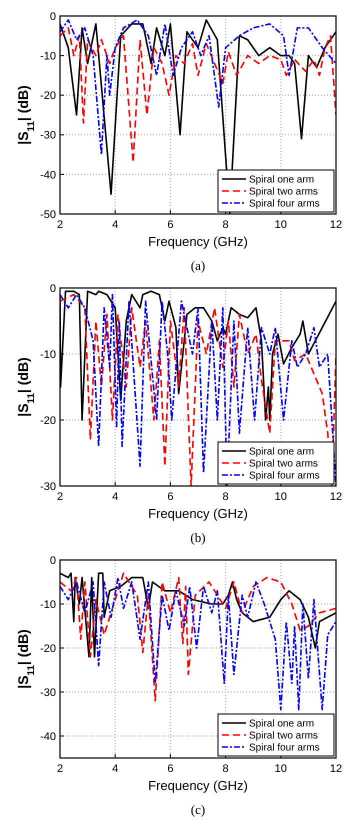 The height and width of the screenshot is (824, 356). What do you see at coordinates (198, 537) in the screenshot?
I see `text: (b)` at bounding box center [198, 537].